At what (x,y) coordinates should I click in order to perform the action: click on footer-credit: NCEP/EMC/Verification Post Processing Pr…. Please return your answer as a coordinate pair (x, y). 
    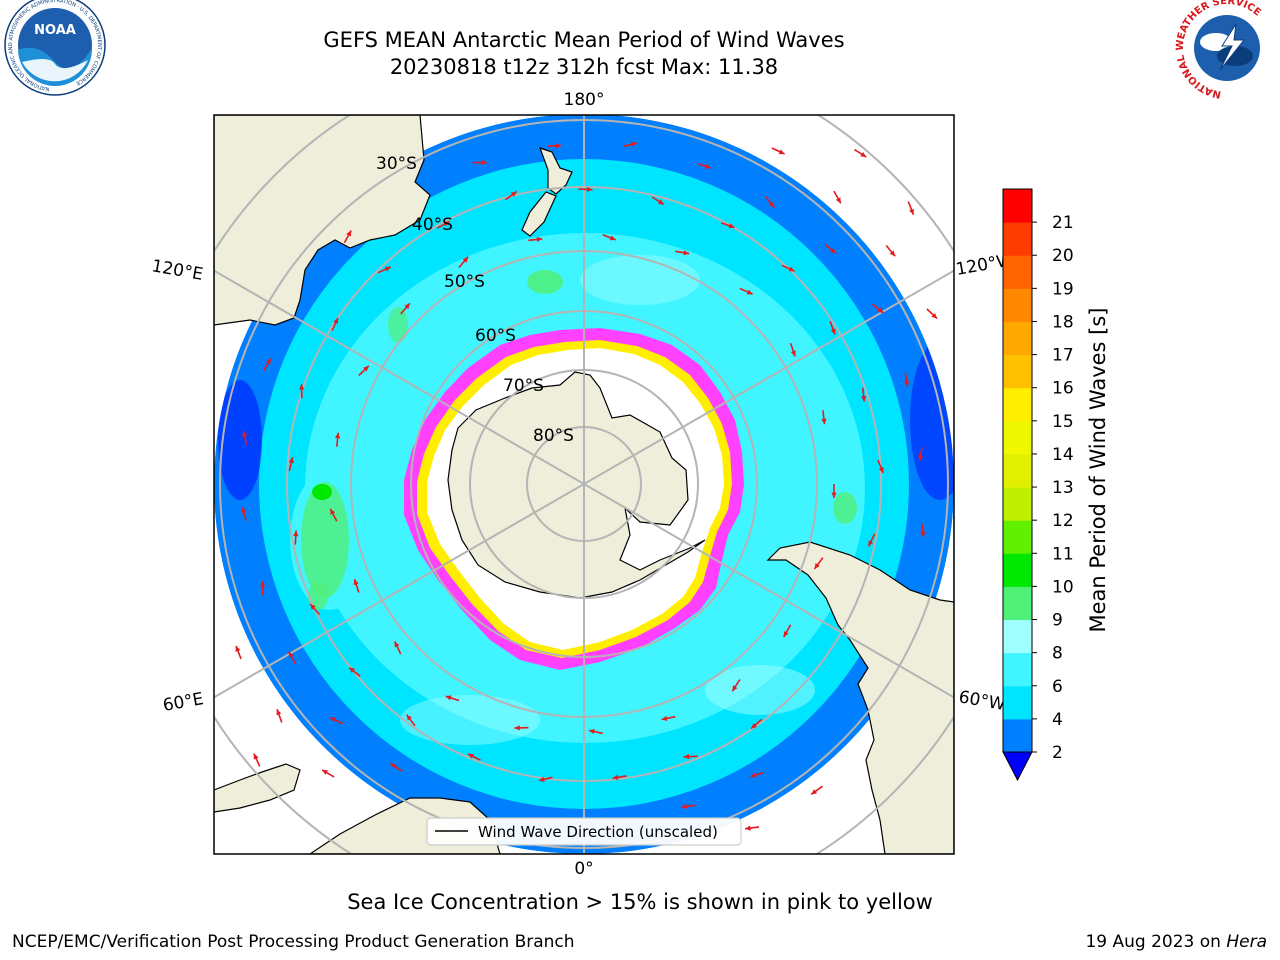
    Looking at the image, I should click on (293, 942).